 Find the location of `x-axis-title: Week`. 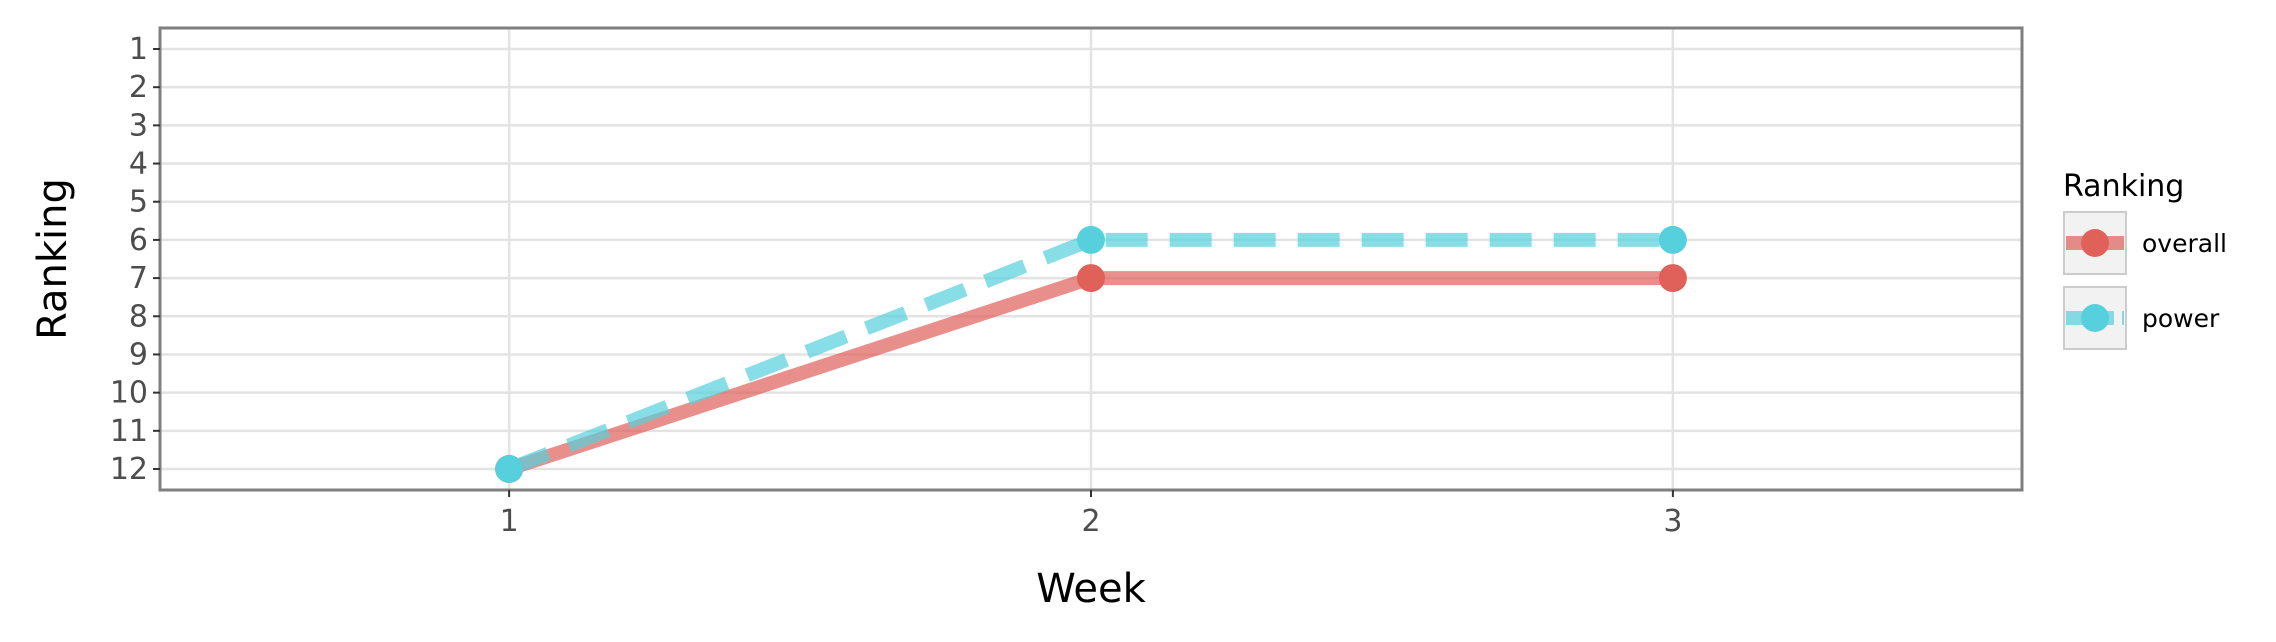

x-axis-title: Week is located at coordinates (1091, 589).